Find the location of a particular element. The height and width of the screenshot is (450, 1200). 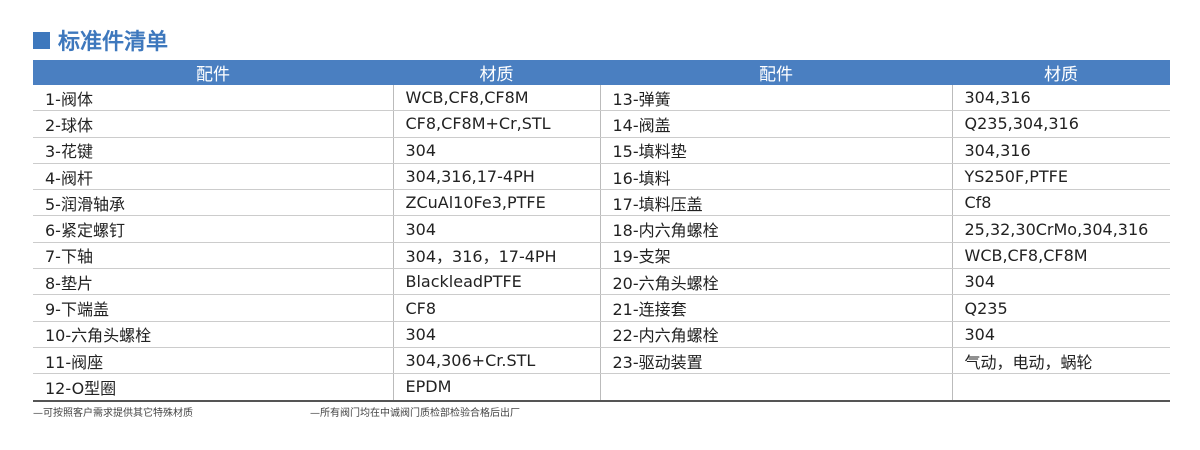

section-title: 标准件清单 is located at coordinates (100, 40).